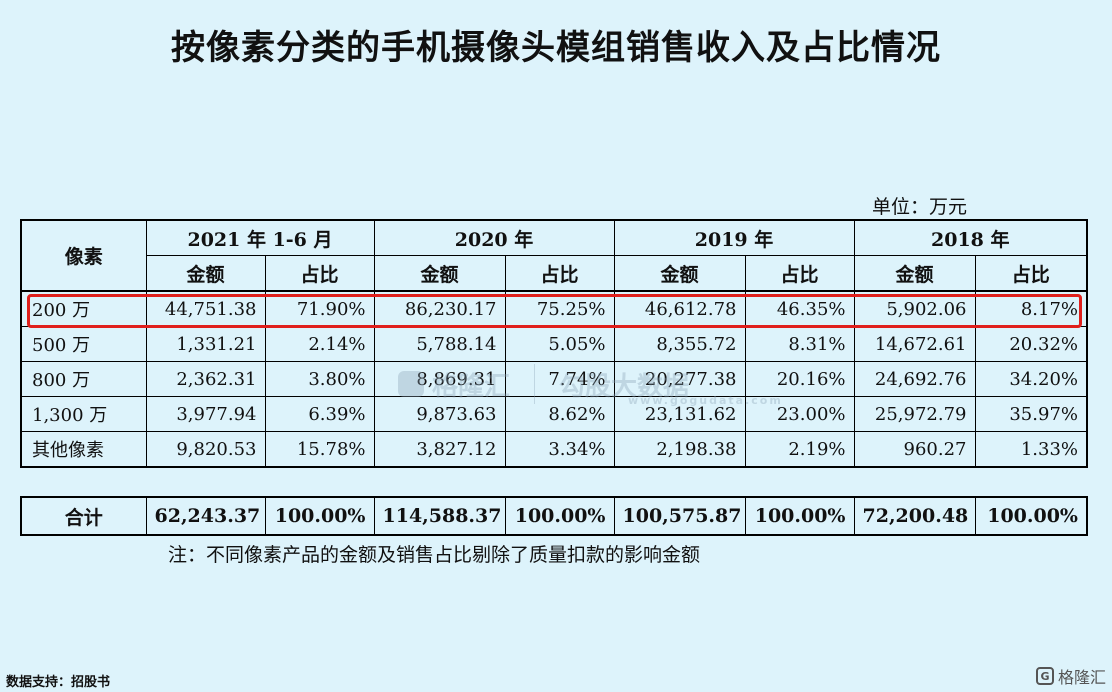  Describe the element at coordinates (1031, 308) in the screenshot. I see `table-cell: 8.17%` at that location.